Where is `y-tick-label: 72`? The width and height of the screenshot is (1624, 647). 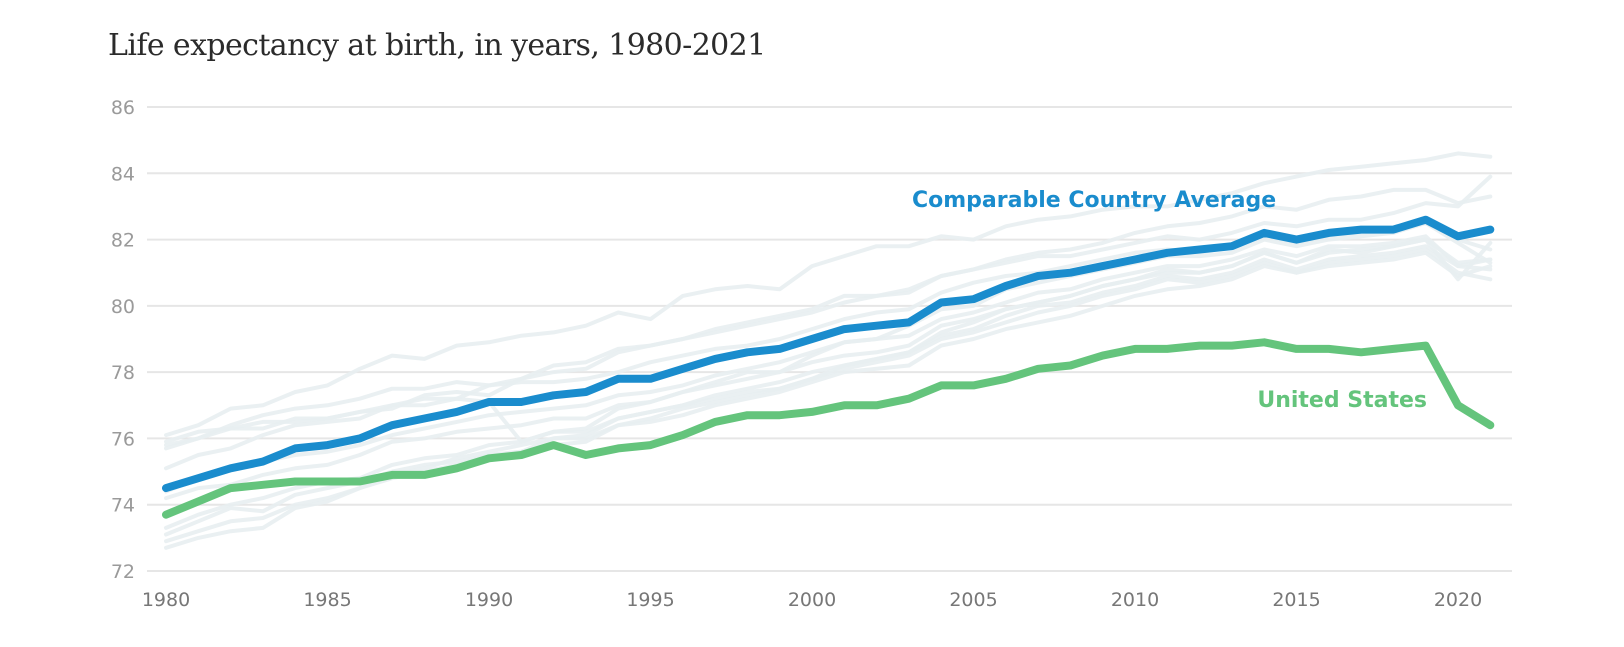
y-tick-label: 72 is located at coordinates (123, 572).